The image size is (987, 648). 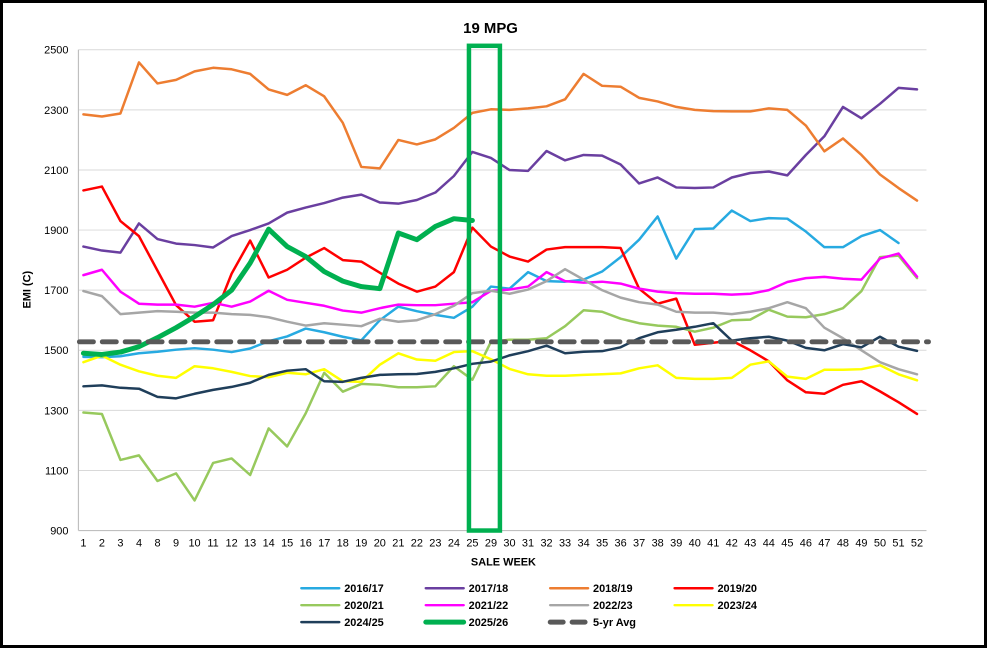 I want to click on legend-label: 5-yr Avg, so click(x=614, y=623).